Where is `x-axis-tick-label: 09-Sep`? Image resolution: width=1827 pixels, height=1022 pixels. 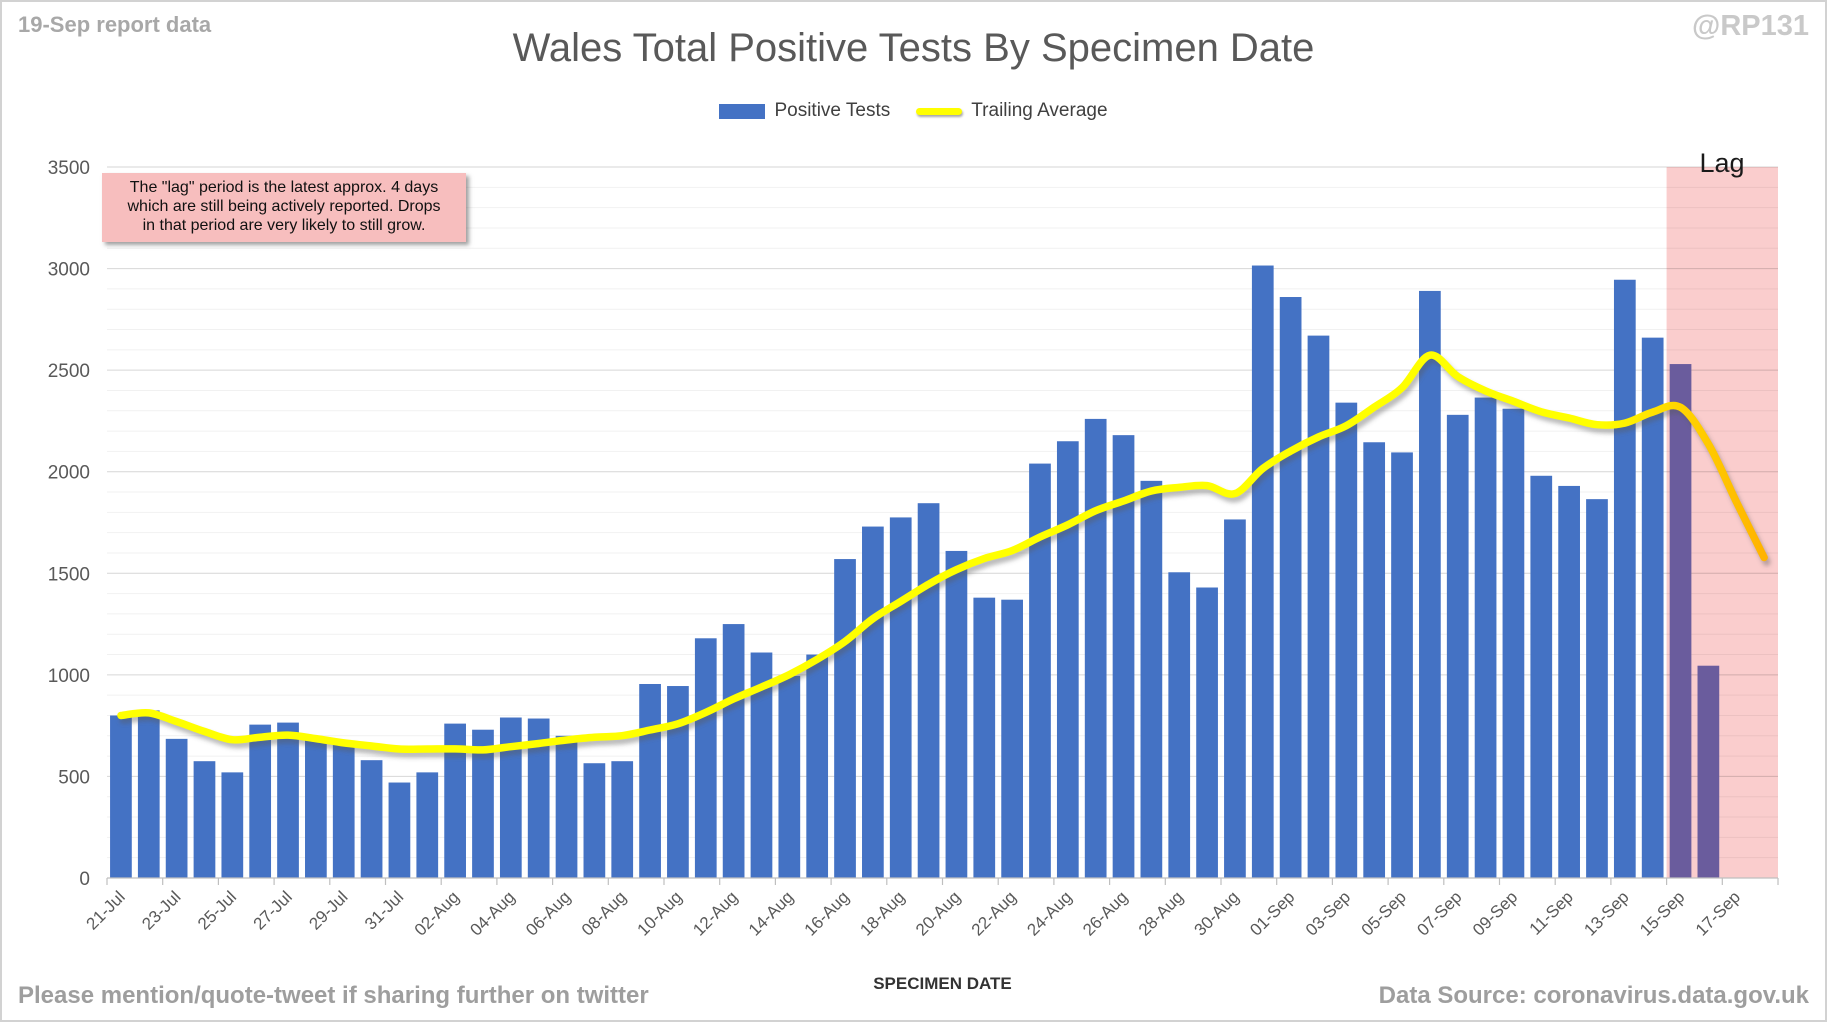
x-axis-tick-label: 09-Sep is located at coordinates (1495, 913).